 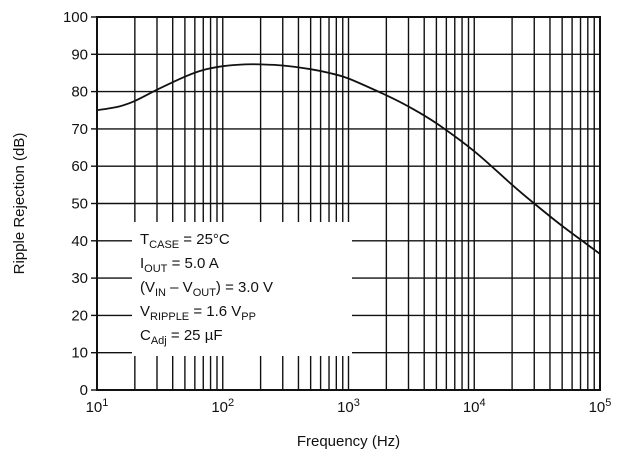 I want to click on annotation-box, so click(x=242, y=289).